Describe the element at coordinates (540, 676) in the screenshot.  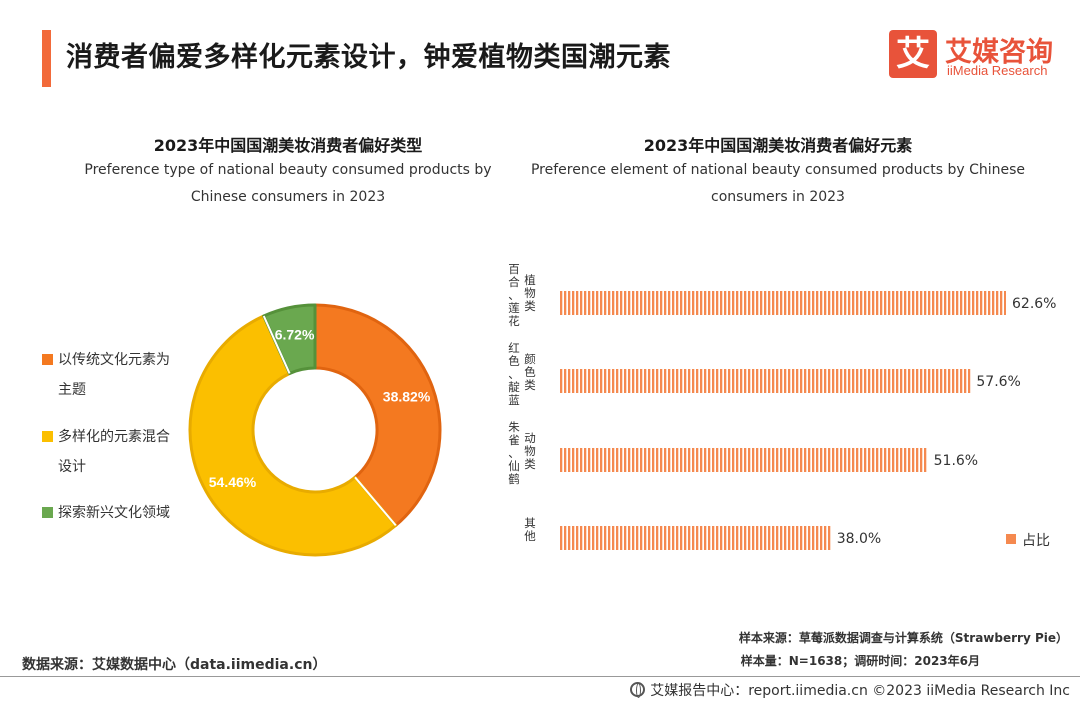
I see `footer-divider` at that location.